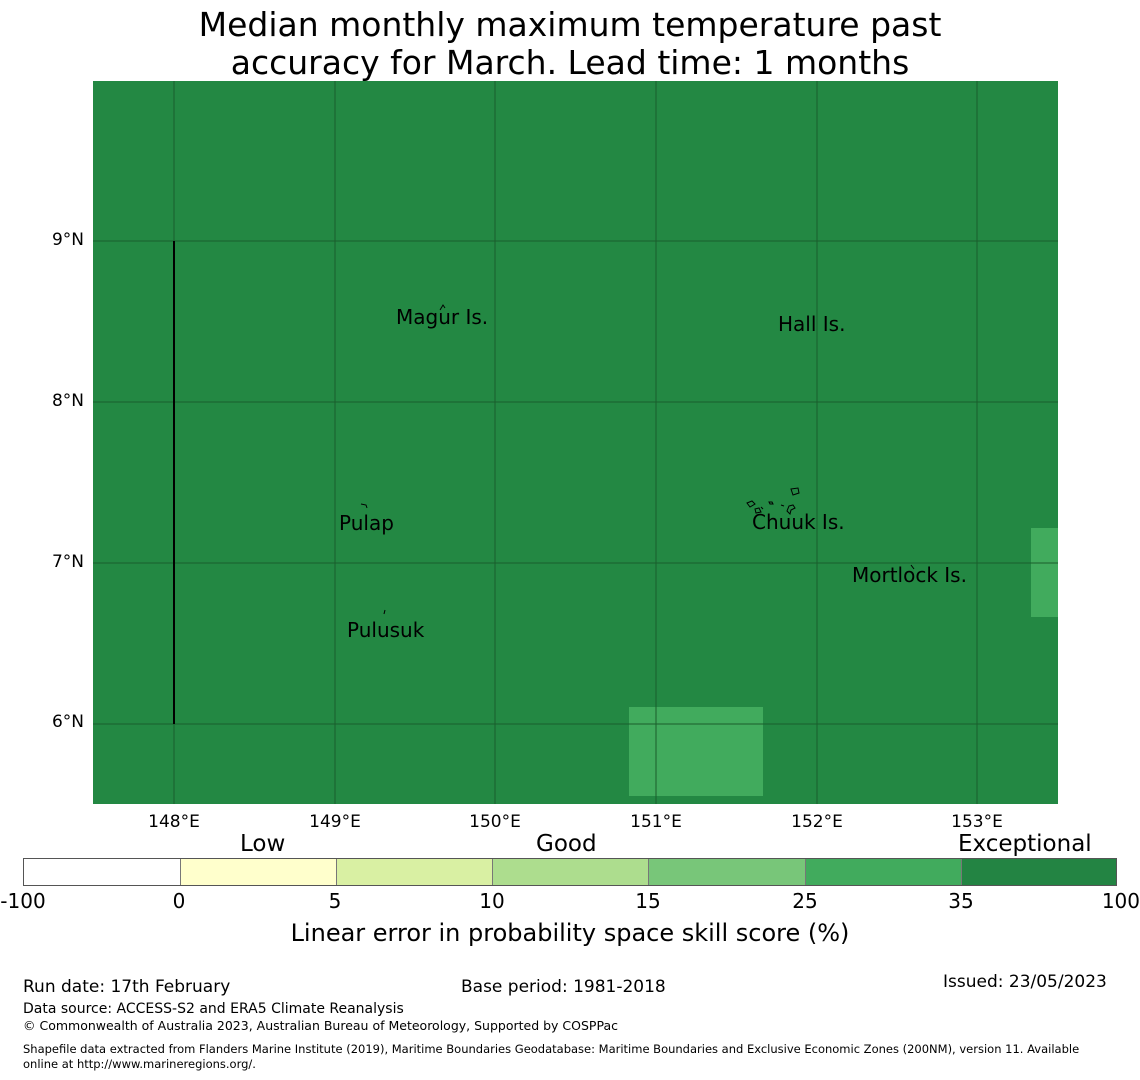 The height and width of the screenshot is (1080, 1140). Describe the element at coordinates (23, 901) in the screenshot. I see `colorbar-tick-label: -100` at that location.